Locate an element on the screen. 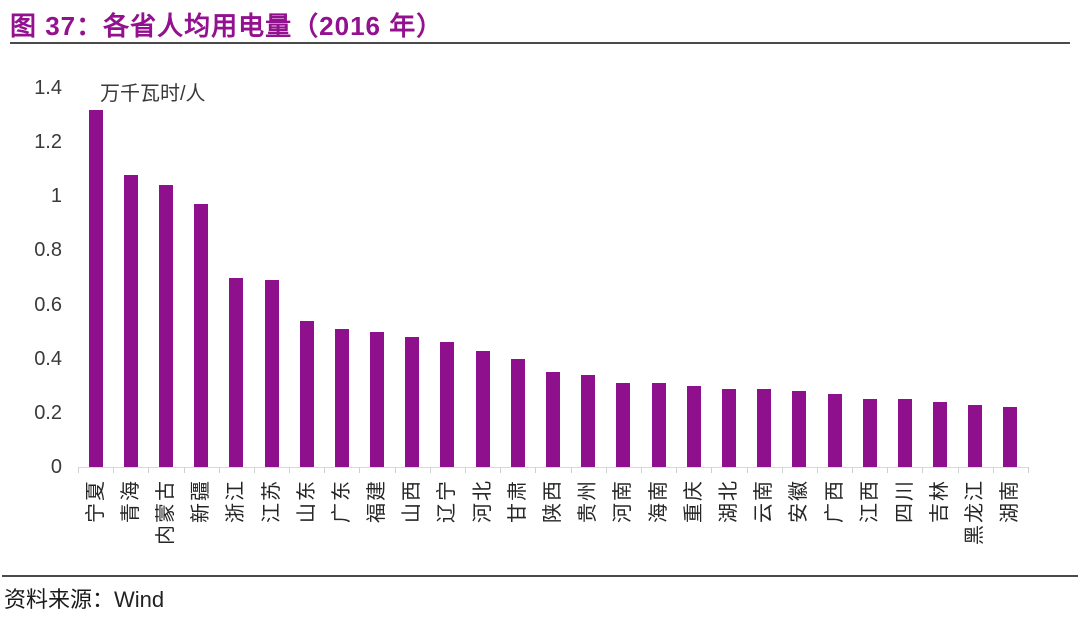  bar-湖北 is located at coordinates (728, 427).